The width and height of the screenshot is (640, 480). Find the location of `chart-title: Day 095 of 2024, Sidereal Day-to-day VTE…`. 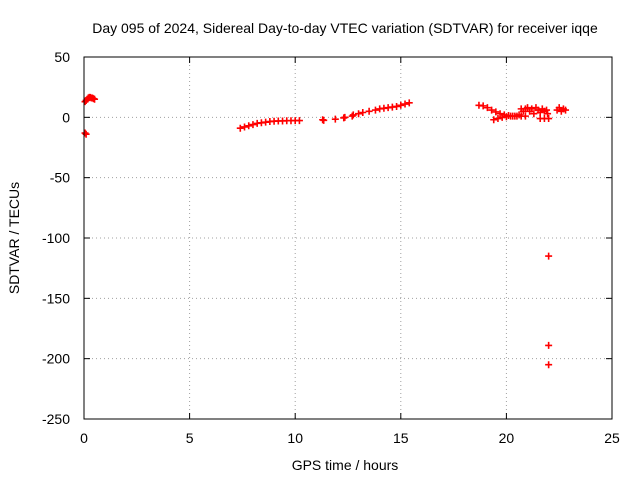

chart-title: Day 095 of 2024, Sidereal Day-to-day VTE… is located at coordinates (345, 28).